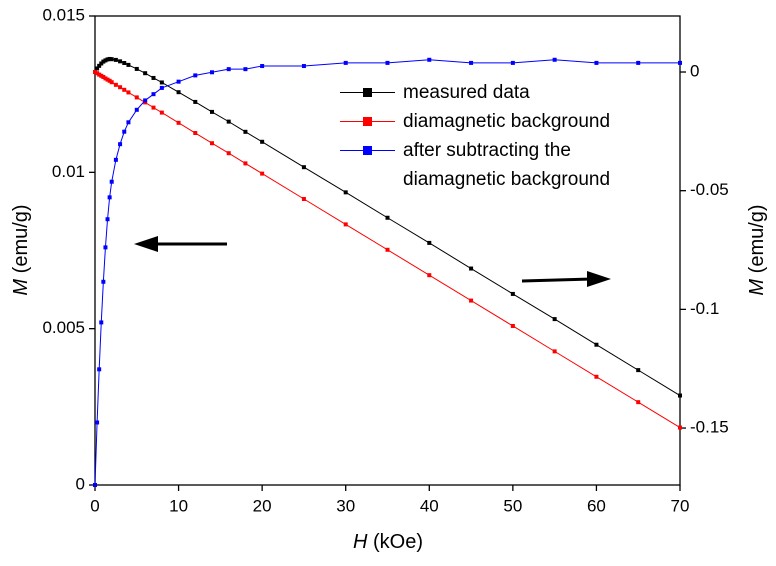  Describe the element at coordinates (512, 505) in the screenshot. I see `x-tick-label: 50` at that location.